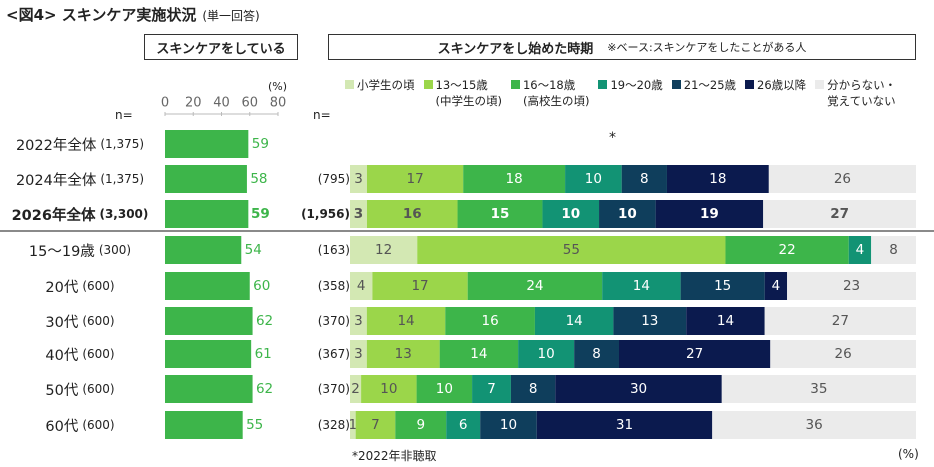  What do you see at coordinates (62, 287) in the screenshot?
I see `row-category-label: 20代` at bounding box center [62, 287].